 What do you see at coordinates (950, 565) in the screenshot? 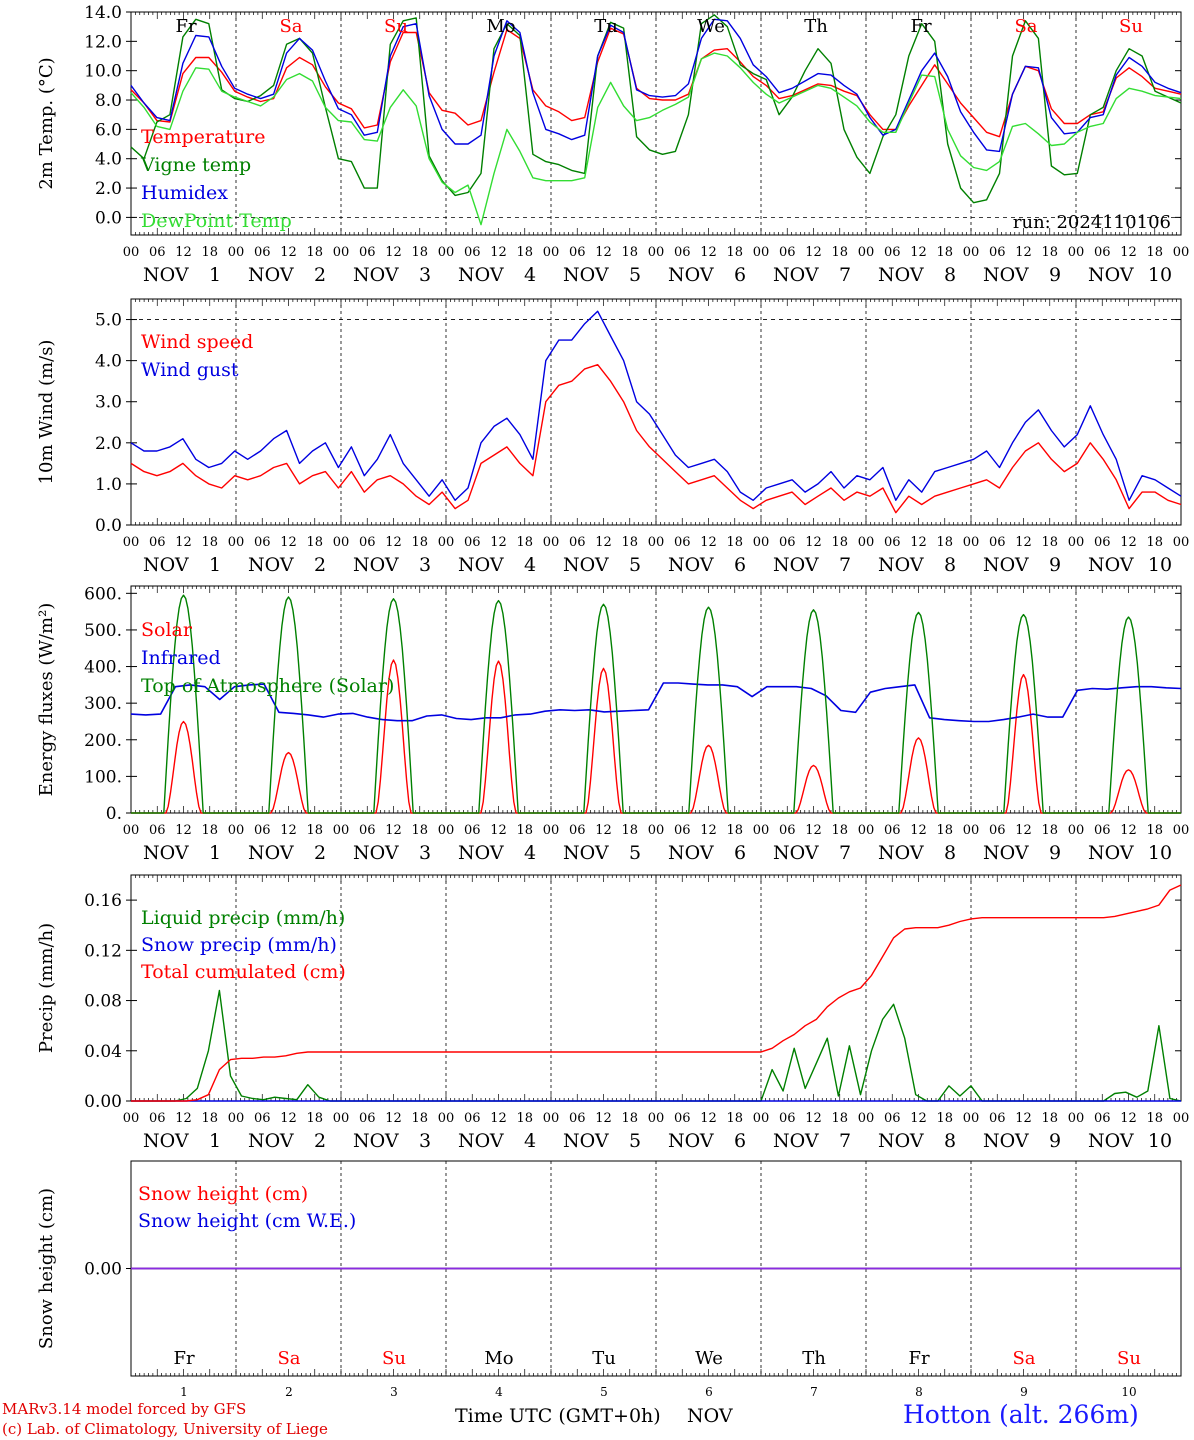
I see `day-number-label: 8` at bounding box center [950, 565].